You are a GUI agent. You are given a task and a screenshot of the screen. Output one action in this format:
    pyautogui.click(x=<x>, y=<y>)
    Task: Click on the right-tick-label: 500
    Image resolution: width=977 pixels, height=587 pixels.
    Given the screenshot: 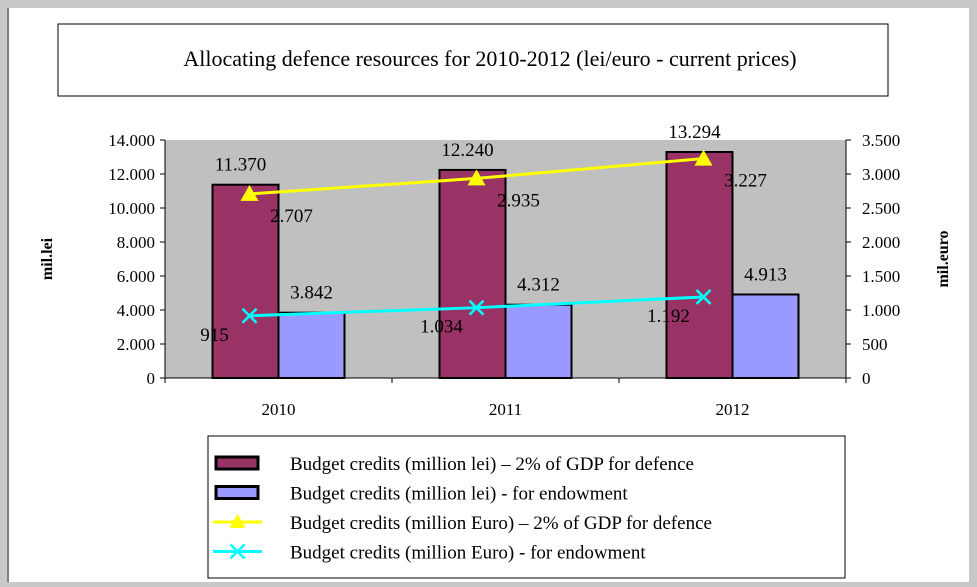 What is the action you would take?
    pyautogui.click(x=875, y=344)
    